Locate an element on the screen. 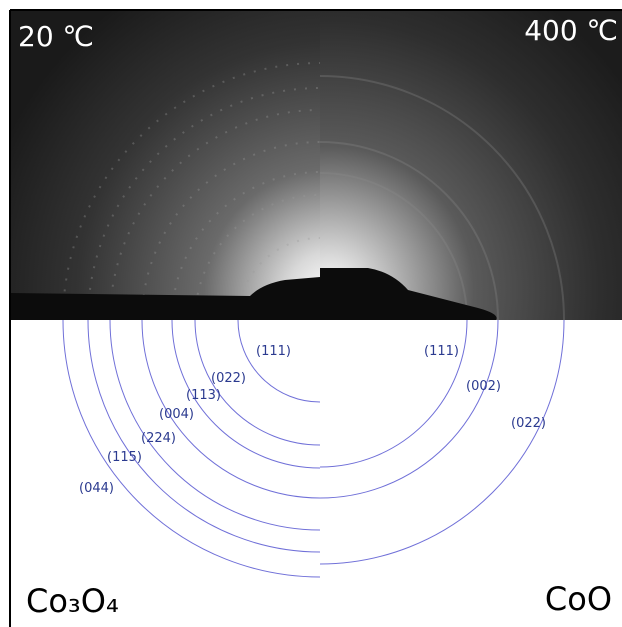 The image size is (622, 627). ring-label: (002) is located at coordinates (483, 386).